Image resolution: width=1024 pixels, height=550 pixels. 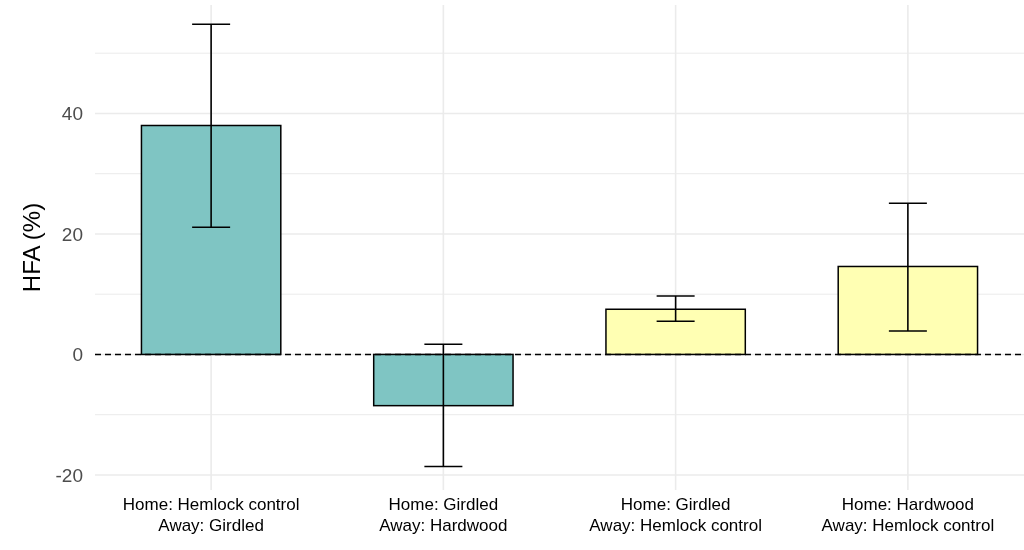 I want to click on y-tick-label: 40, so click(x=72, y=114).